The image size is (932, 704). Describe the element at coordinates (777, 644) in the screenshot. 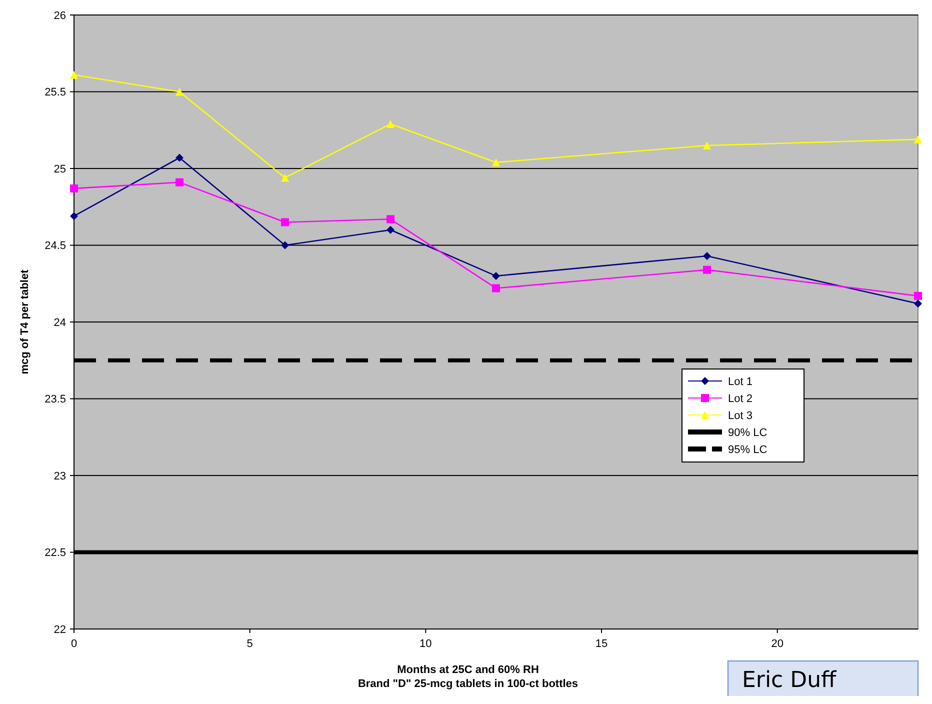

I see `x-tick-label: 20` at that location.